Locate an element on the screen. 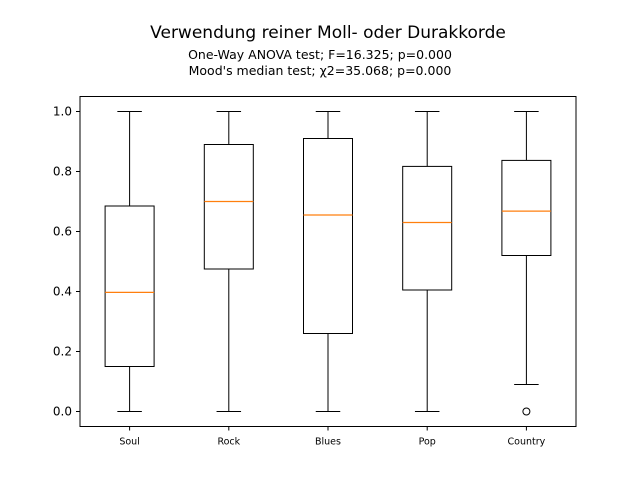 This screenshot has height=480, width=640. x-axis: Soul Rock Blues Pop Country is located at coordinates (332, 437).